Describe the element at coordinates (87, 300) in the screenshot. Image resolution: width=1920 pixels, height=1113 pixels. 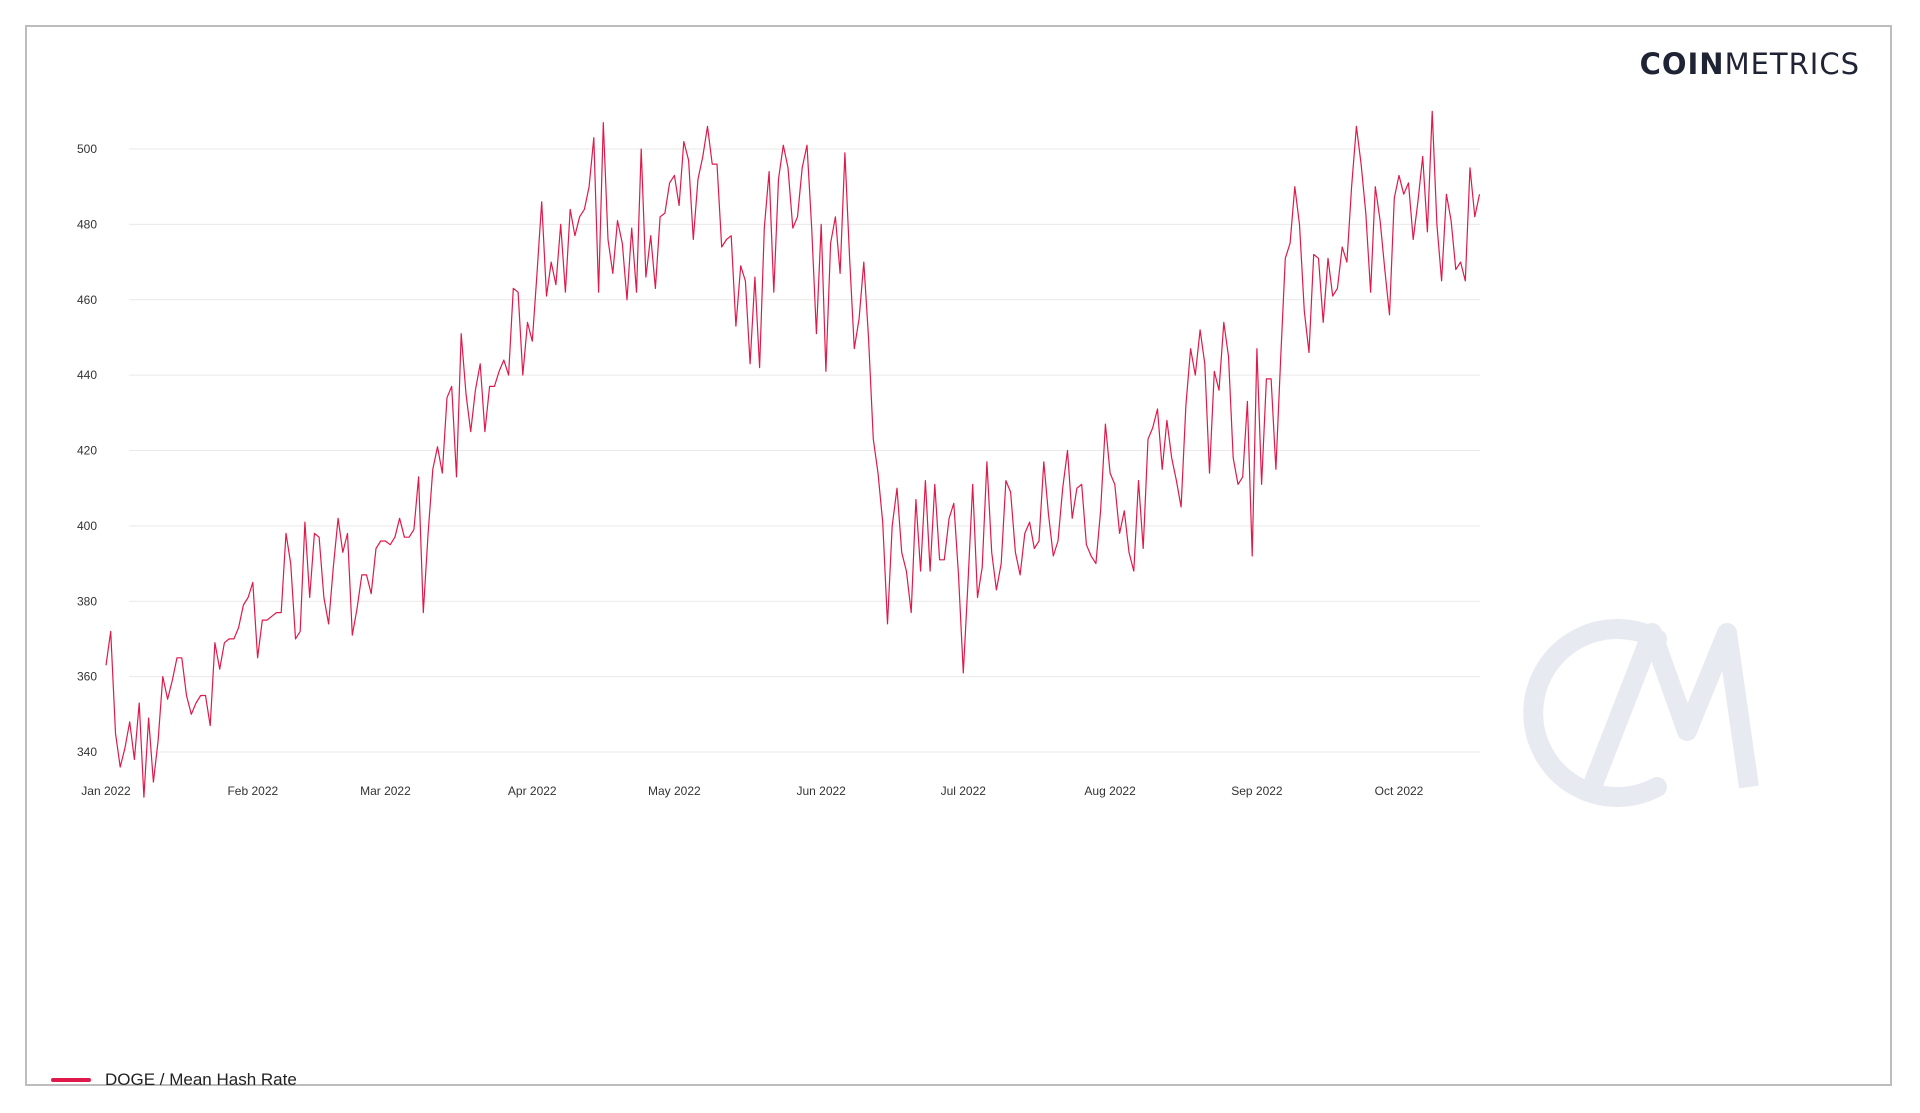
I see `y-tick-label: 460` at that location.